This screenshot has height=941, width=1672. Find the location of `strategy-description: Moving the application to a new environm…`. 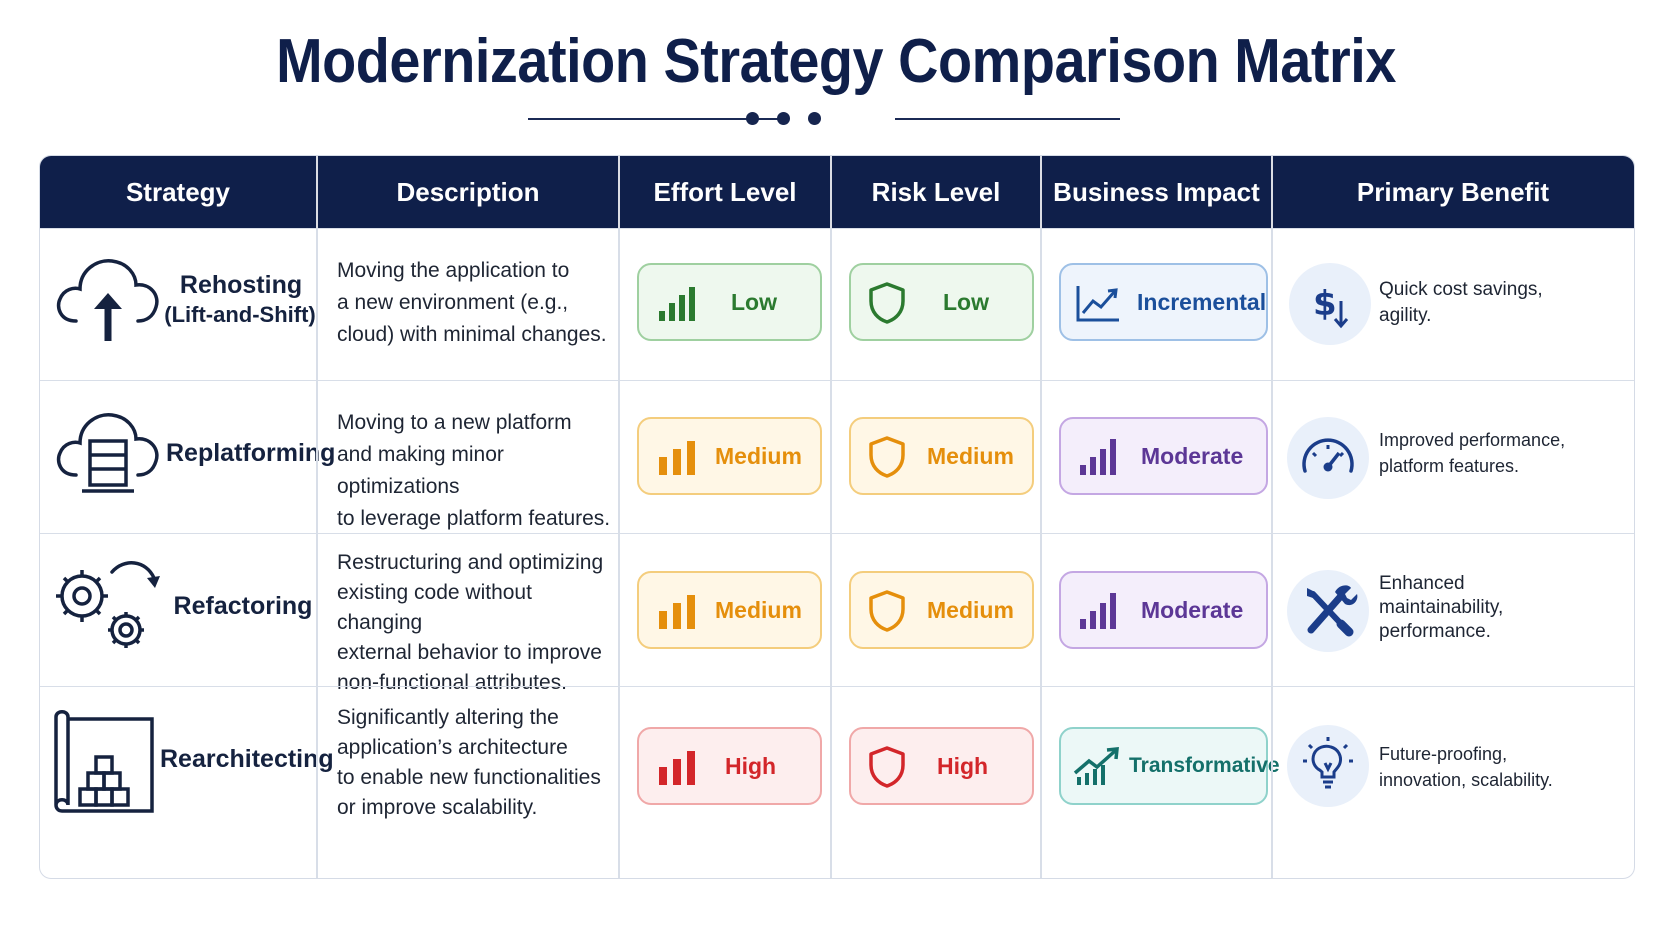

strategy-description: Moving the application to a new environm… is located at coordinates (472, 302).